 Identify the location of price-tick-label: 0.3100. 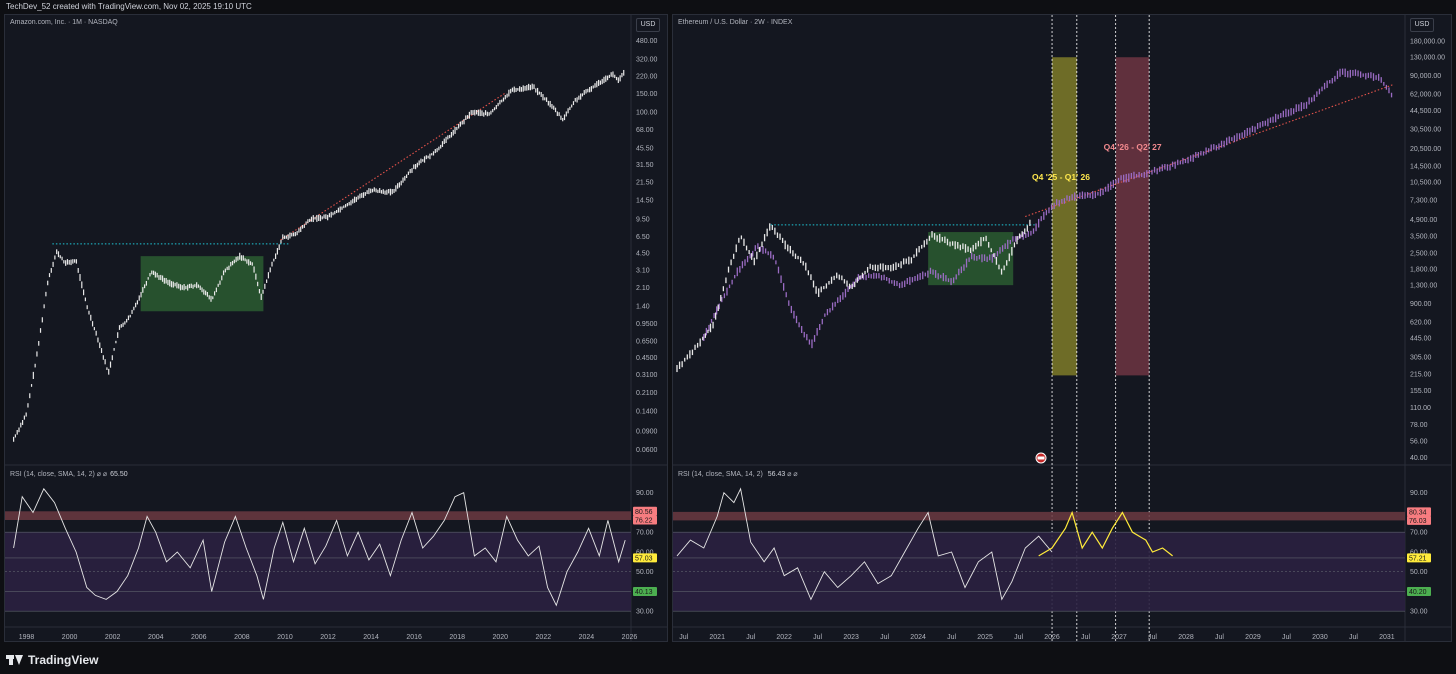
(647, 375).